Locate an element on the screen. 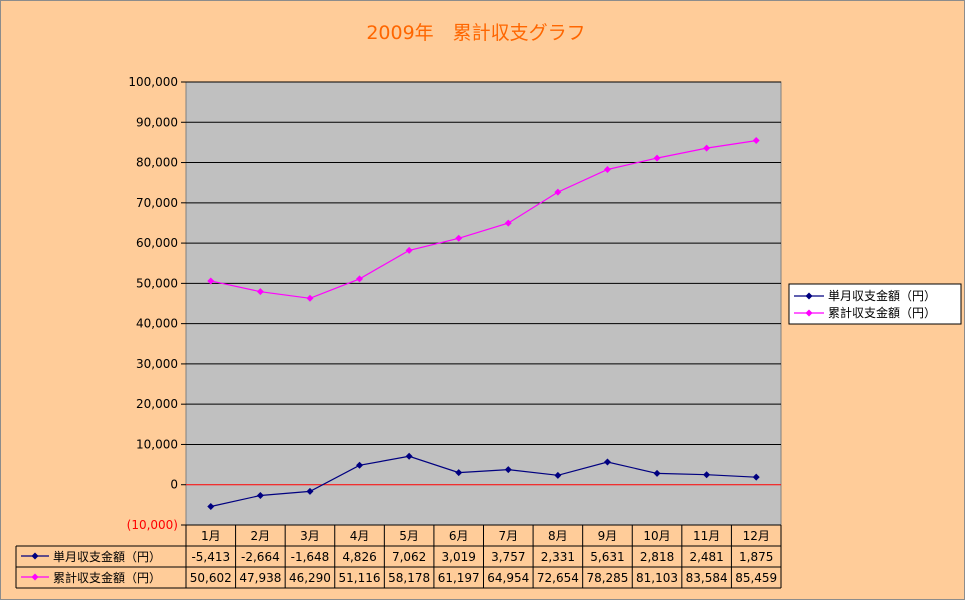 The width and height of the screenshot is (965, 600). table-cell: 78,285 is located at coordinates (607, 578).